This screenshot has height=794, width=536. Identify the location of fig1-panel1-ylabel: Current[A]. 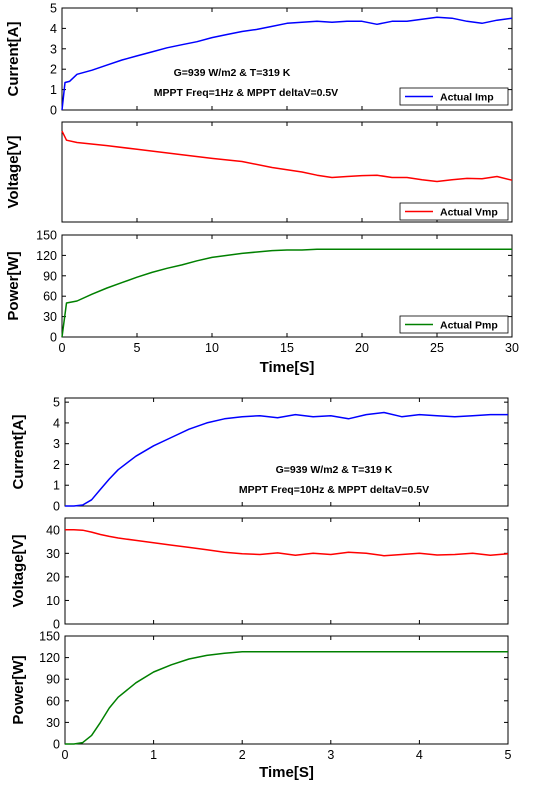
(13, 59).